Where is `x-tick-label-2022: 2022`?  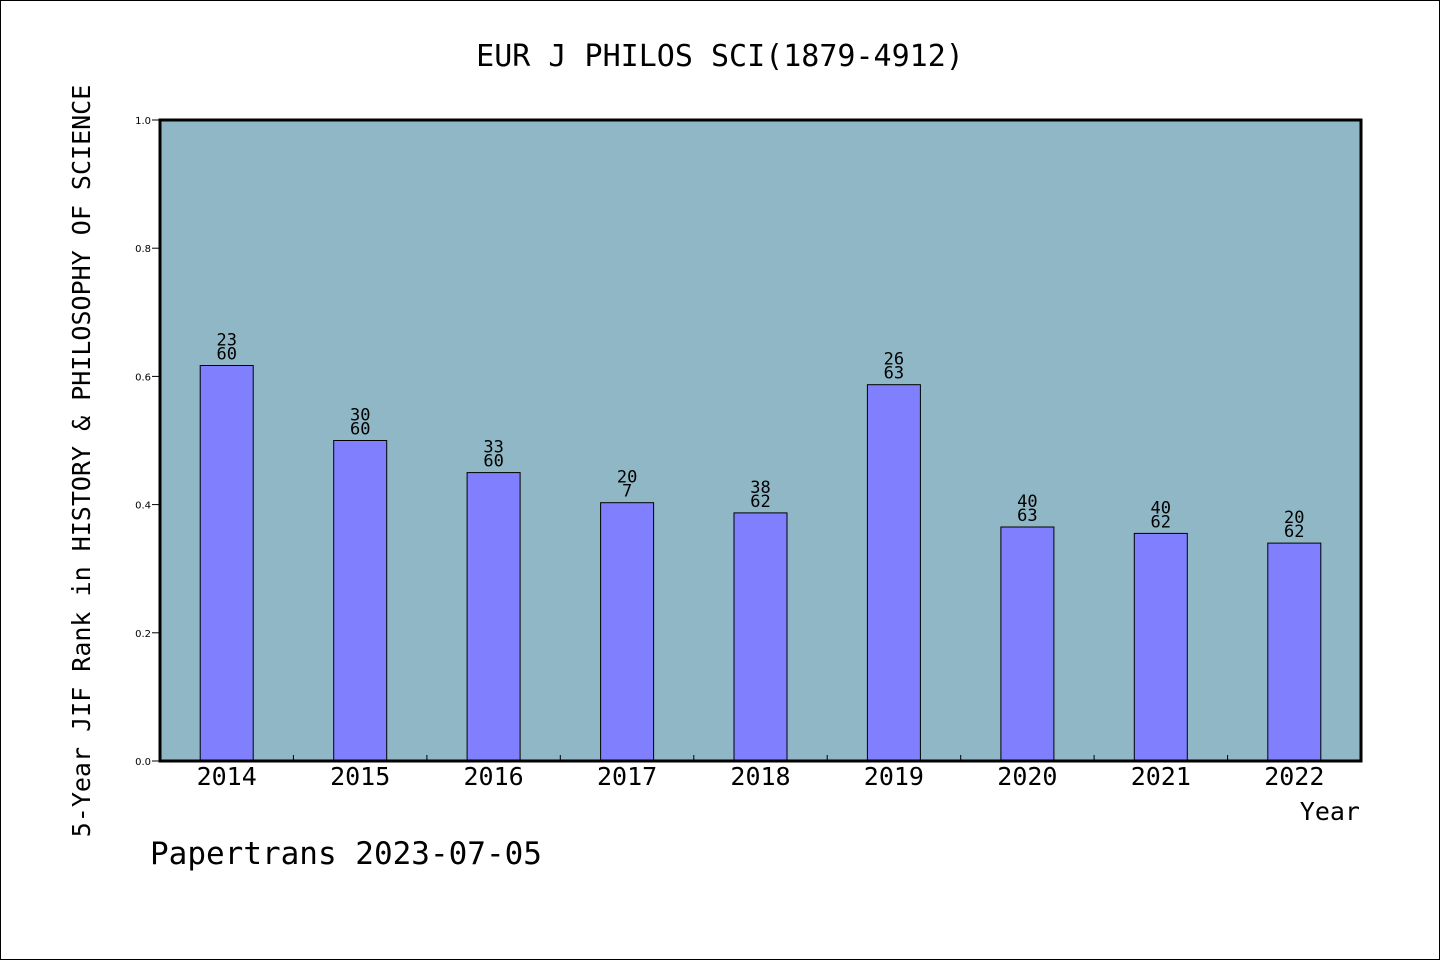 x-tick-label-2022: 2022 is located at coordinates (1294, 776).